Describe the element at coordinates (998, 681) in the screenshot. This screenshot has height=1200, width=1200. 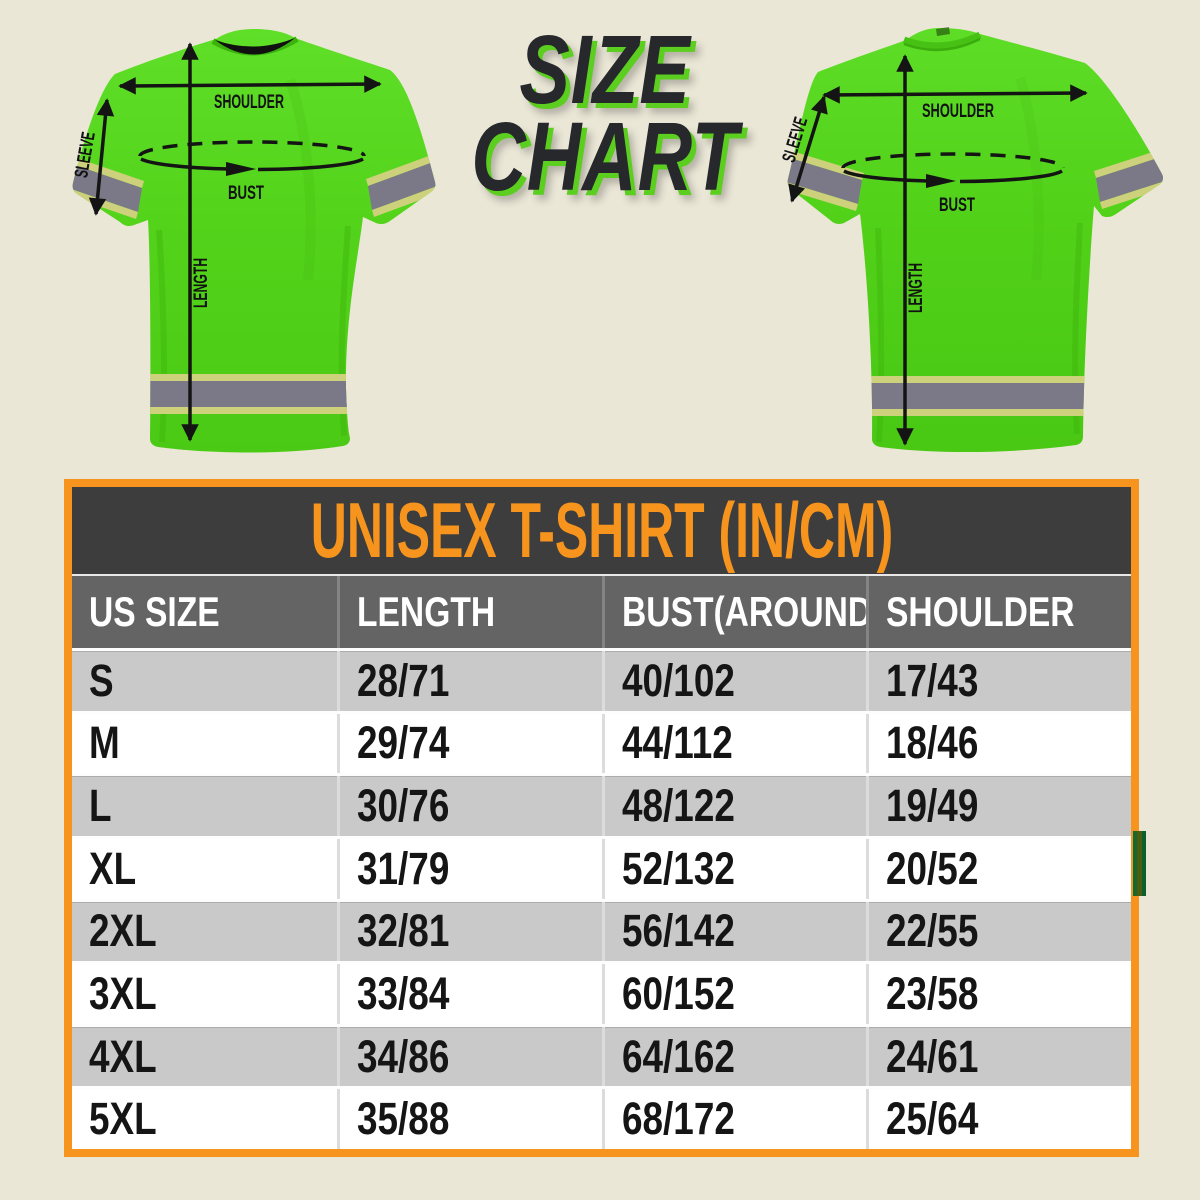
I see `cell-shoulder: 17/43` at that location.